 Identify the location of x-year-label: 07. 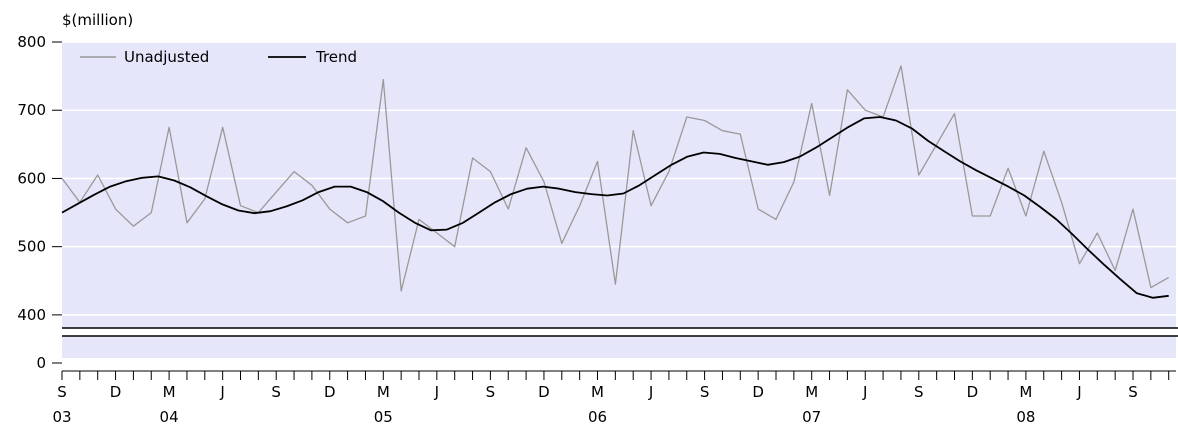
(811, 416).